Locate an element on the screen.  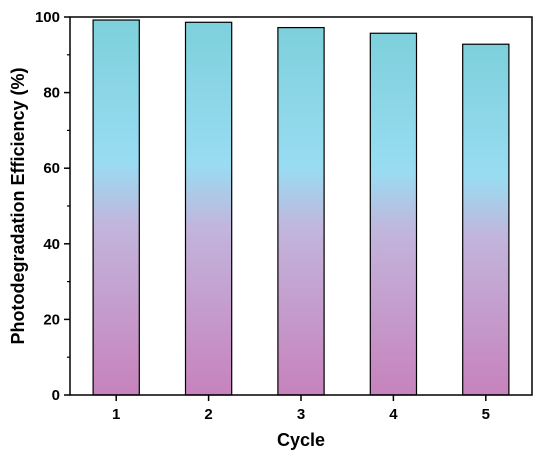
y-tick-label: 40 is located at coordinates (51, 244).